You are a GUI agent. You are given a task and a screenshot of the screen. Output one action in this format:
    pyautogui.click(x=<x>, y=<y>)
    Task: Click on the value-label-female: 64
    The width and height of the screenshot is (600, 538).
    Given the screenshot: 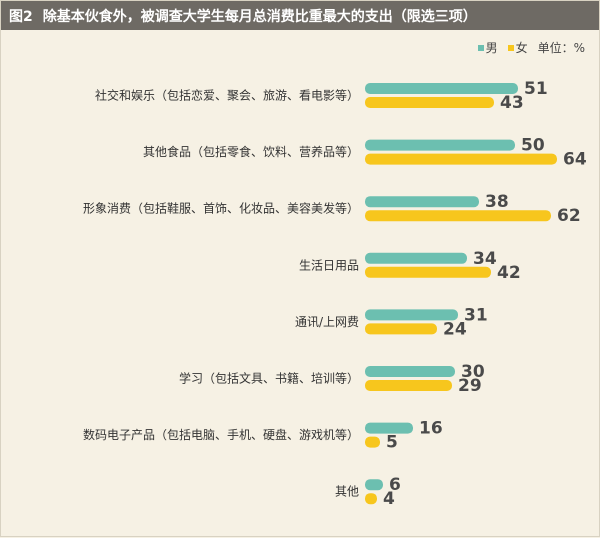 What is the action you would take?
    pyautogui.click(x=575, y=160)
    